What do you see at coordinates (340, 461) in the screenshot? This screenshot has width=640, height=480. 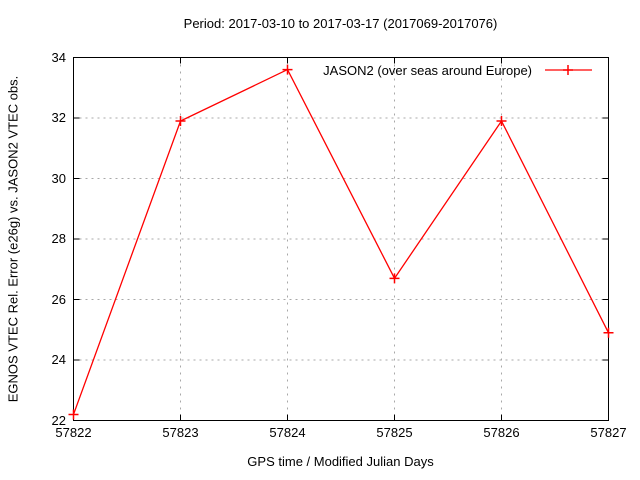 I see `x-axis-label: GPS time / Modified Julian Days` at bounding box center [340, 461].